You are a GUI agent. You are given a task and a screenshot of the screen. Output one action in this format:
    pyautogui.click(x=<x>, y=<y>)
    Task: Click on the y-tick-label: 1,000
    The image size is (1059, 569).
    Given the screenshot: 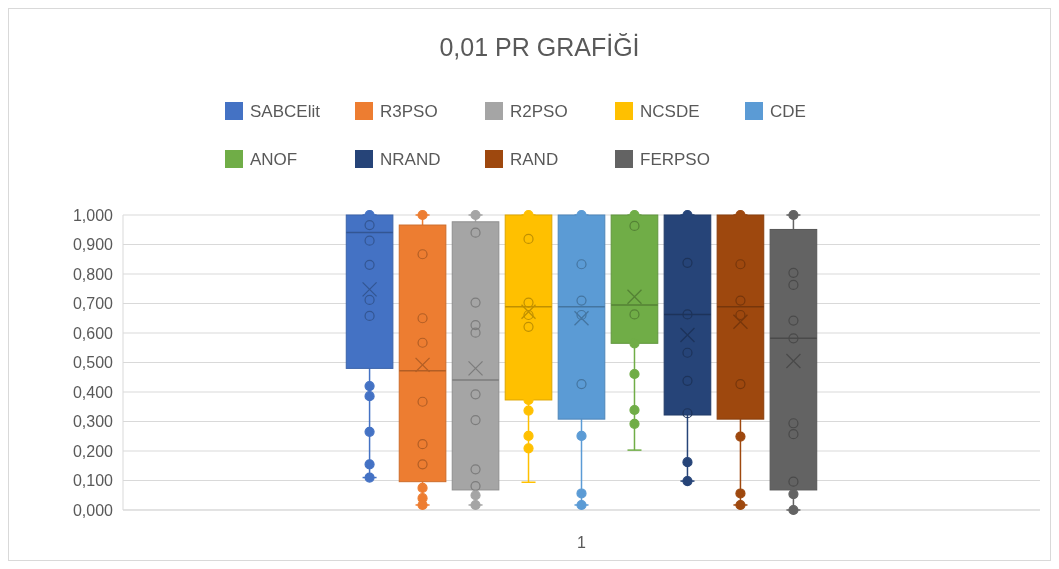 What is the action you would take?
    pyautogui.click(x=93, y=215)
    